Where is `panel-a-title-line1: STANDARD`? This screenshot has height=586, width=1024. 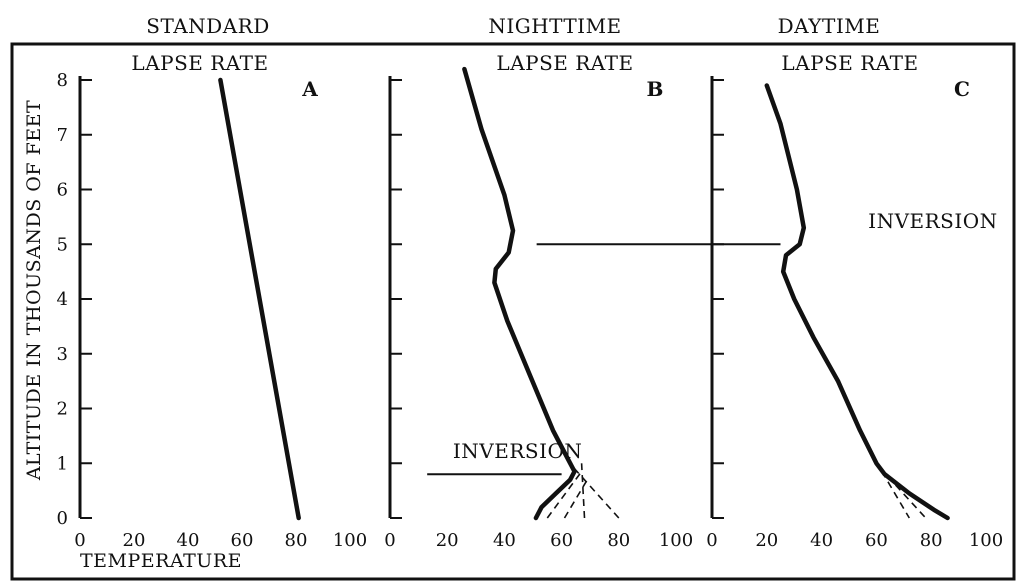
panel-a-title-line1: STANDARD is located at coordinates (207, 26).